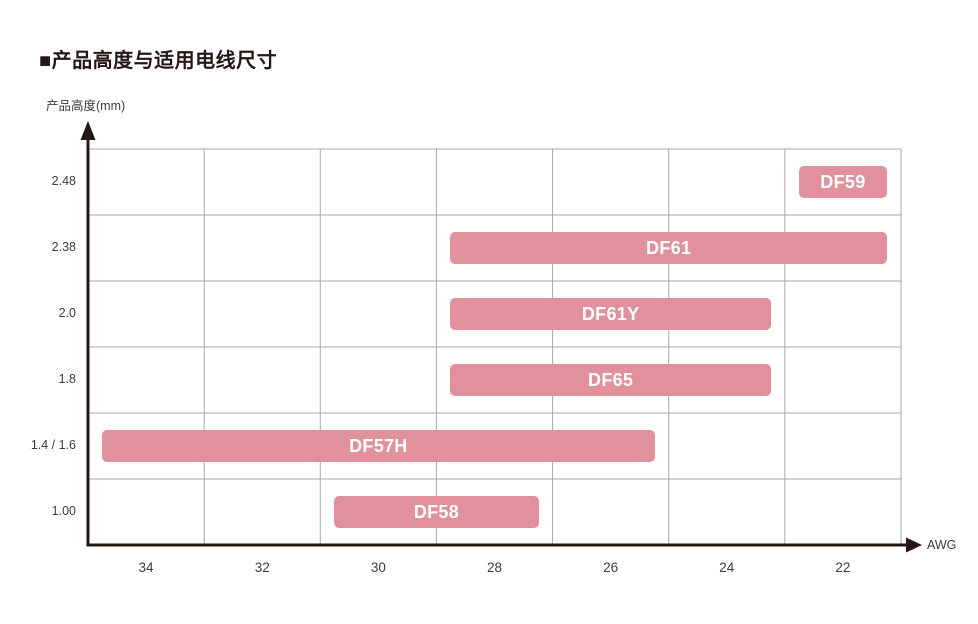 The width and height of the screenshot is (978, 624). What do you see at coordinates (158, 61) in the screenshot?
I see `chart-title: ■产品高度与适用电线尺寸` at bounding box center [158, 61].